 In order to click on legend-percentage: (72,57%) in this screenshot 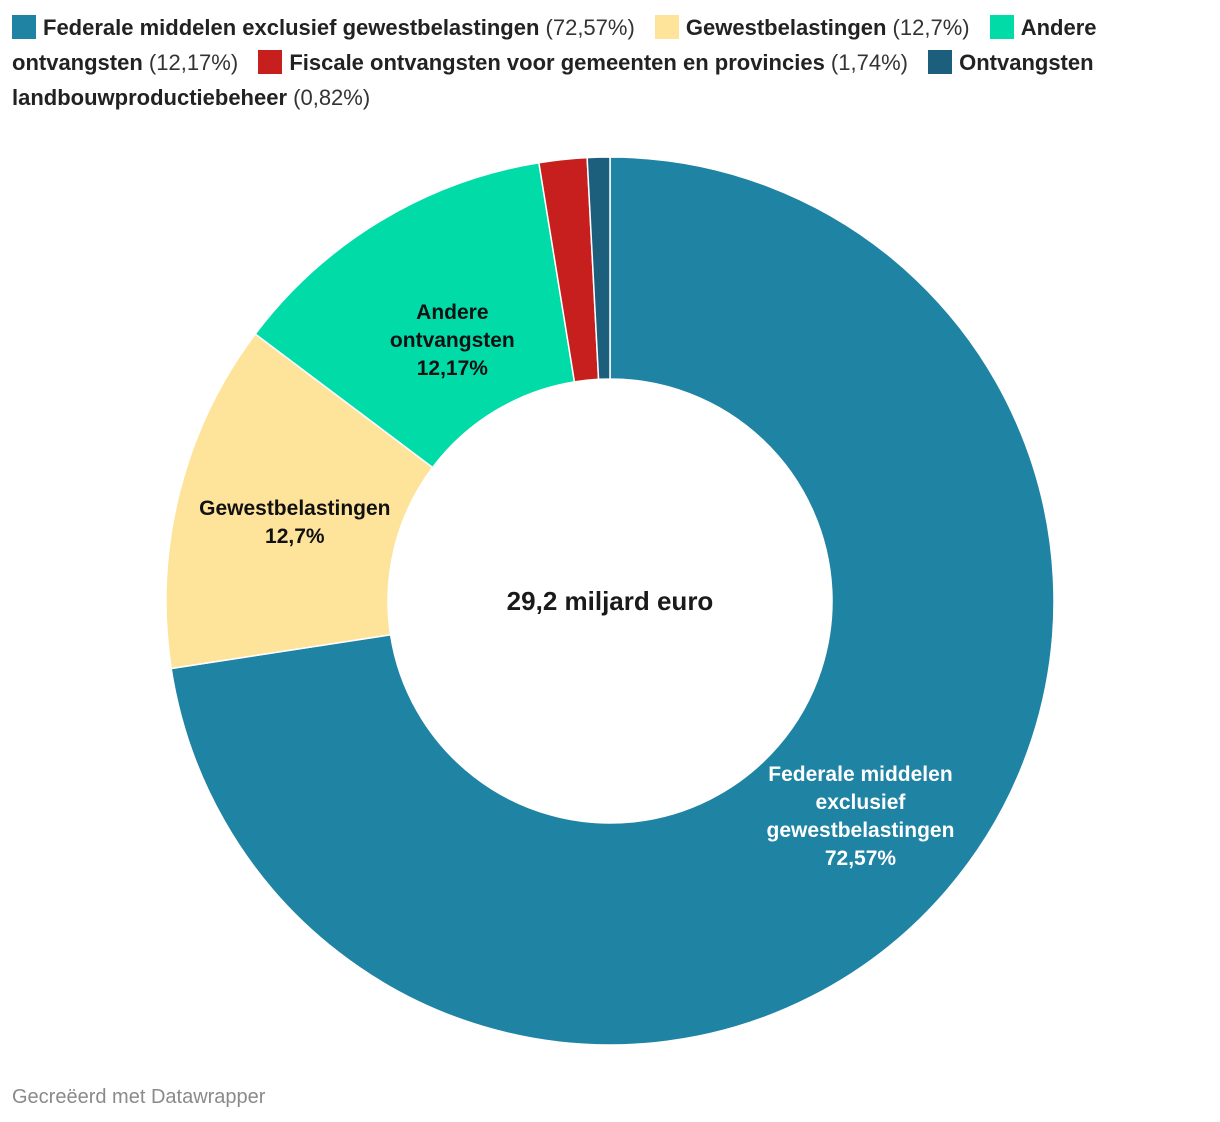, I will do `click(587, 27)`.